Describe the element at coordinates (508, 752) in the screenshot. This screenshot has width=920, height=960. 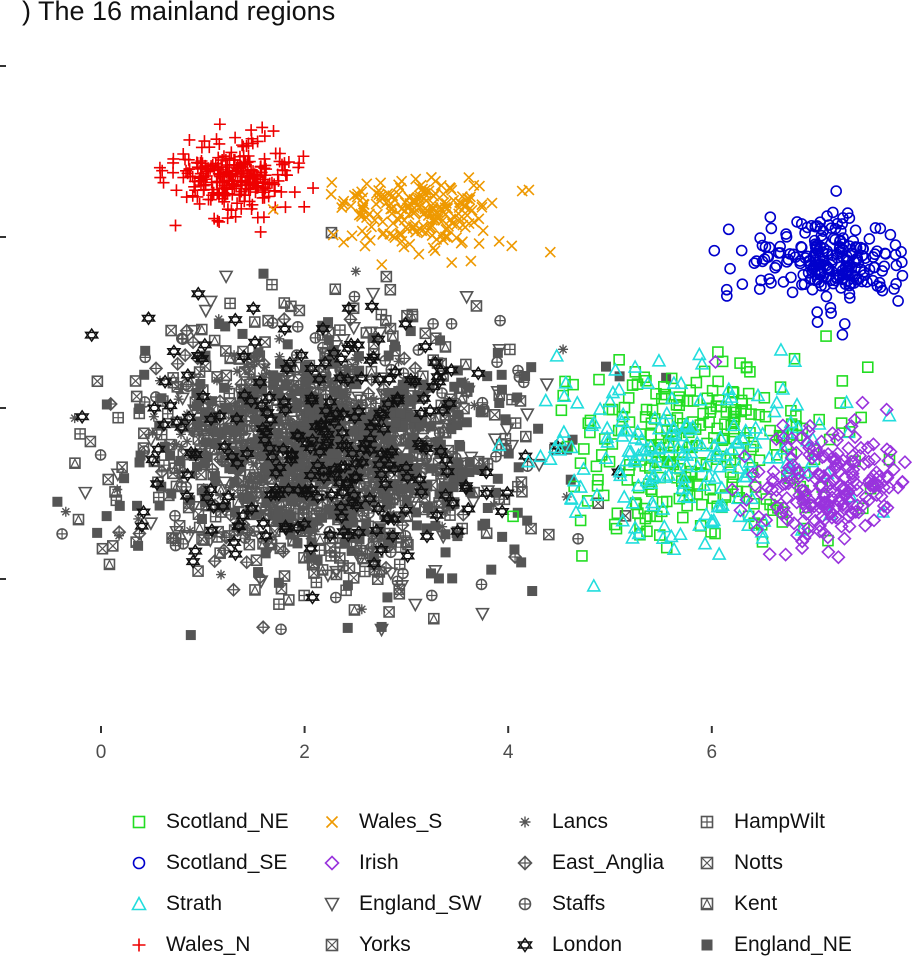
I see `x-tick-label: 4` at that location.